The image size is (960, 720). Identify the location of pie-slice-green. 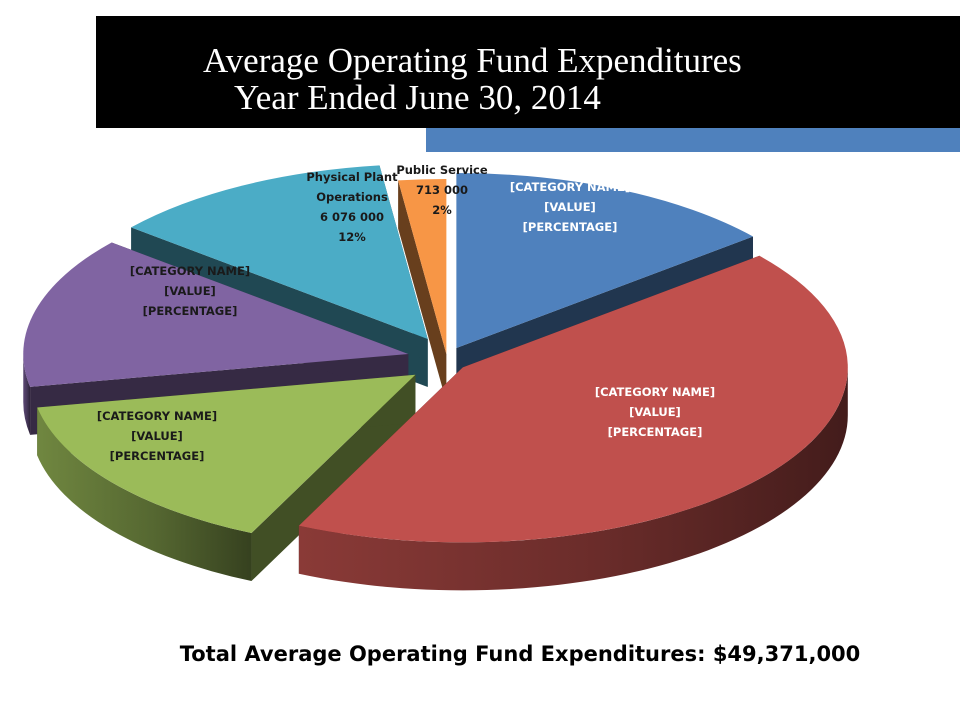
(226, 478).